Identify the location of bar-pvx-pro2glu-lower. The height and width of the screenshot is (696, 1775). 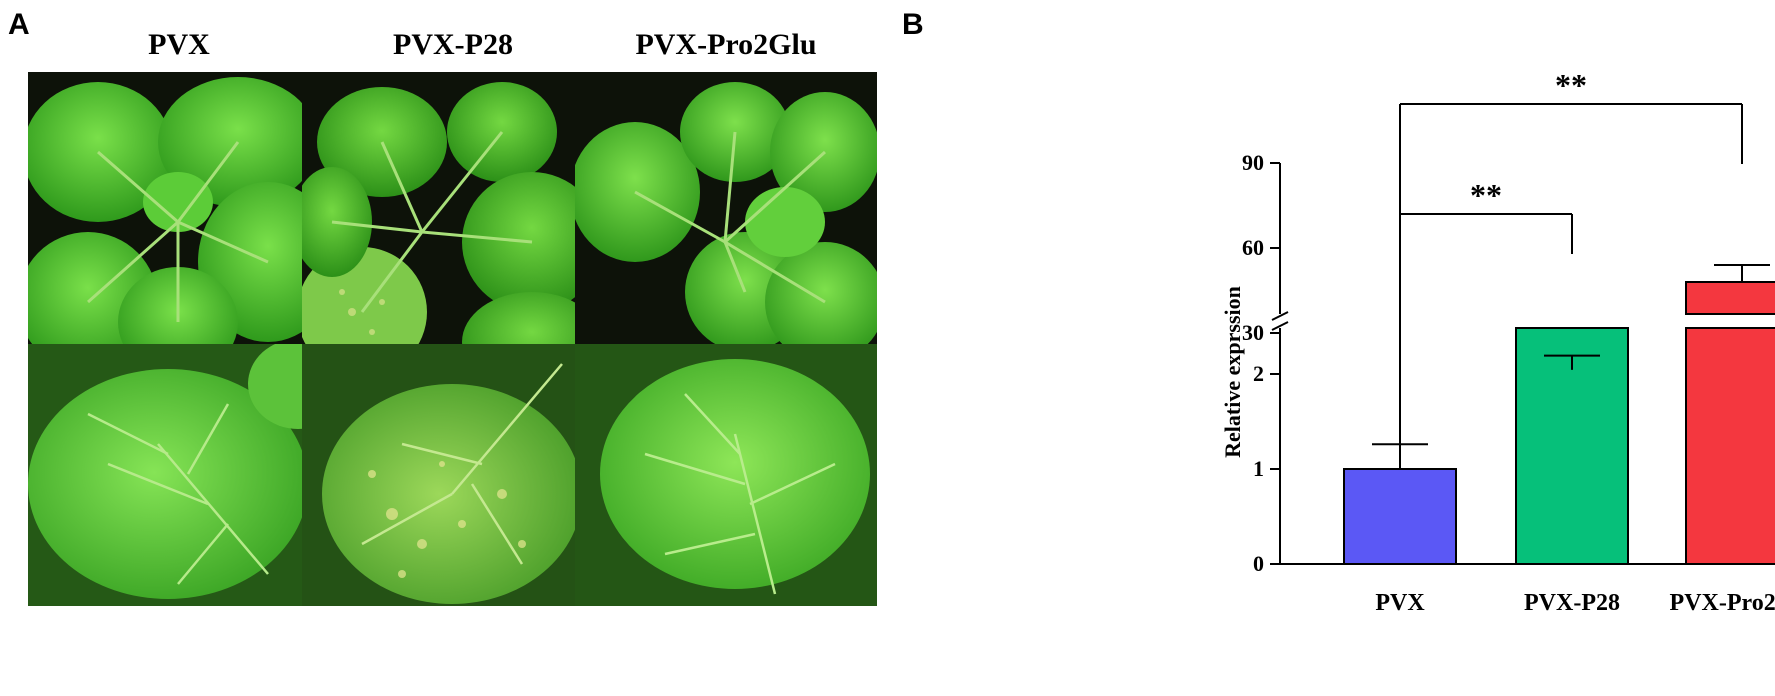
(1730, 446).